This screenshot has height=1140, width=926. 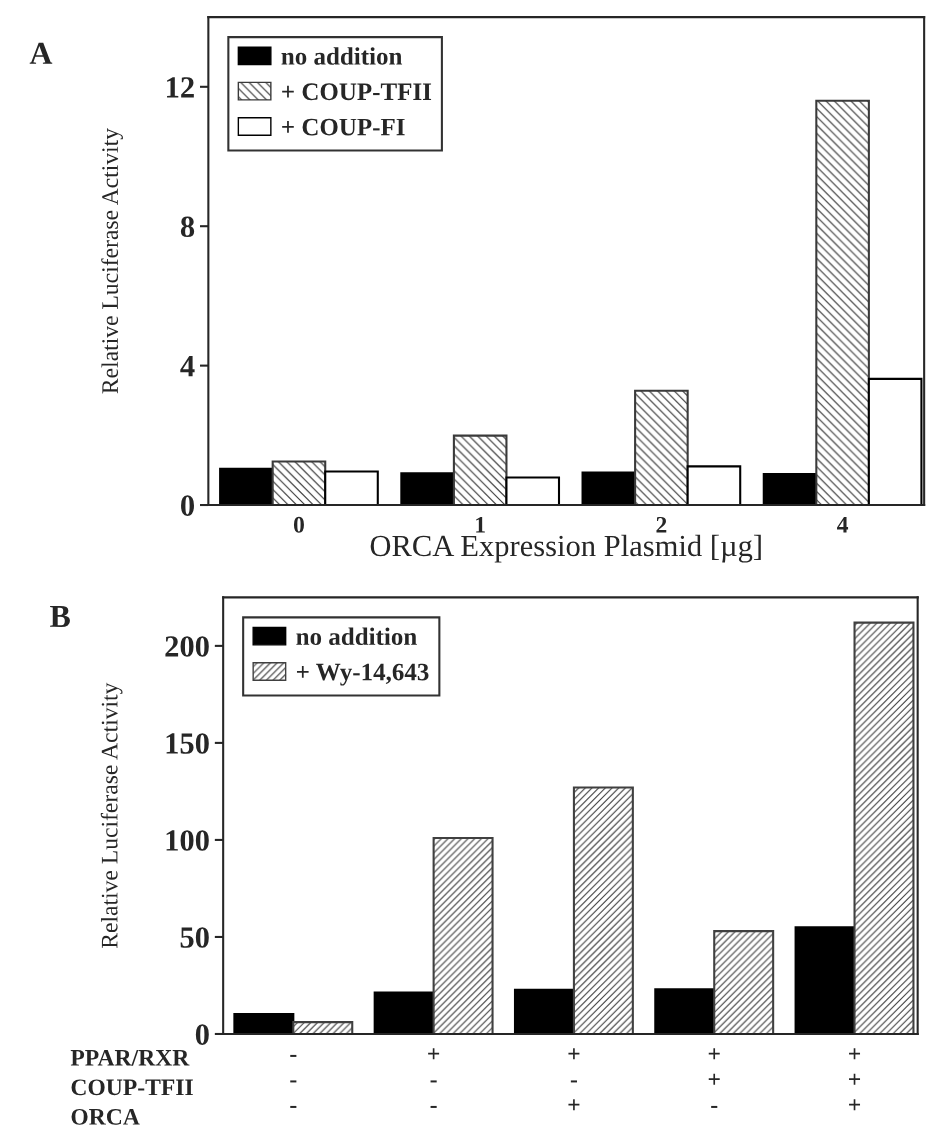 I want to click on y-tick-label: 8, so click(x=187, y=227).